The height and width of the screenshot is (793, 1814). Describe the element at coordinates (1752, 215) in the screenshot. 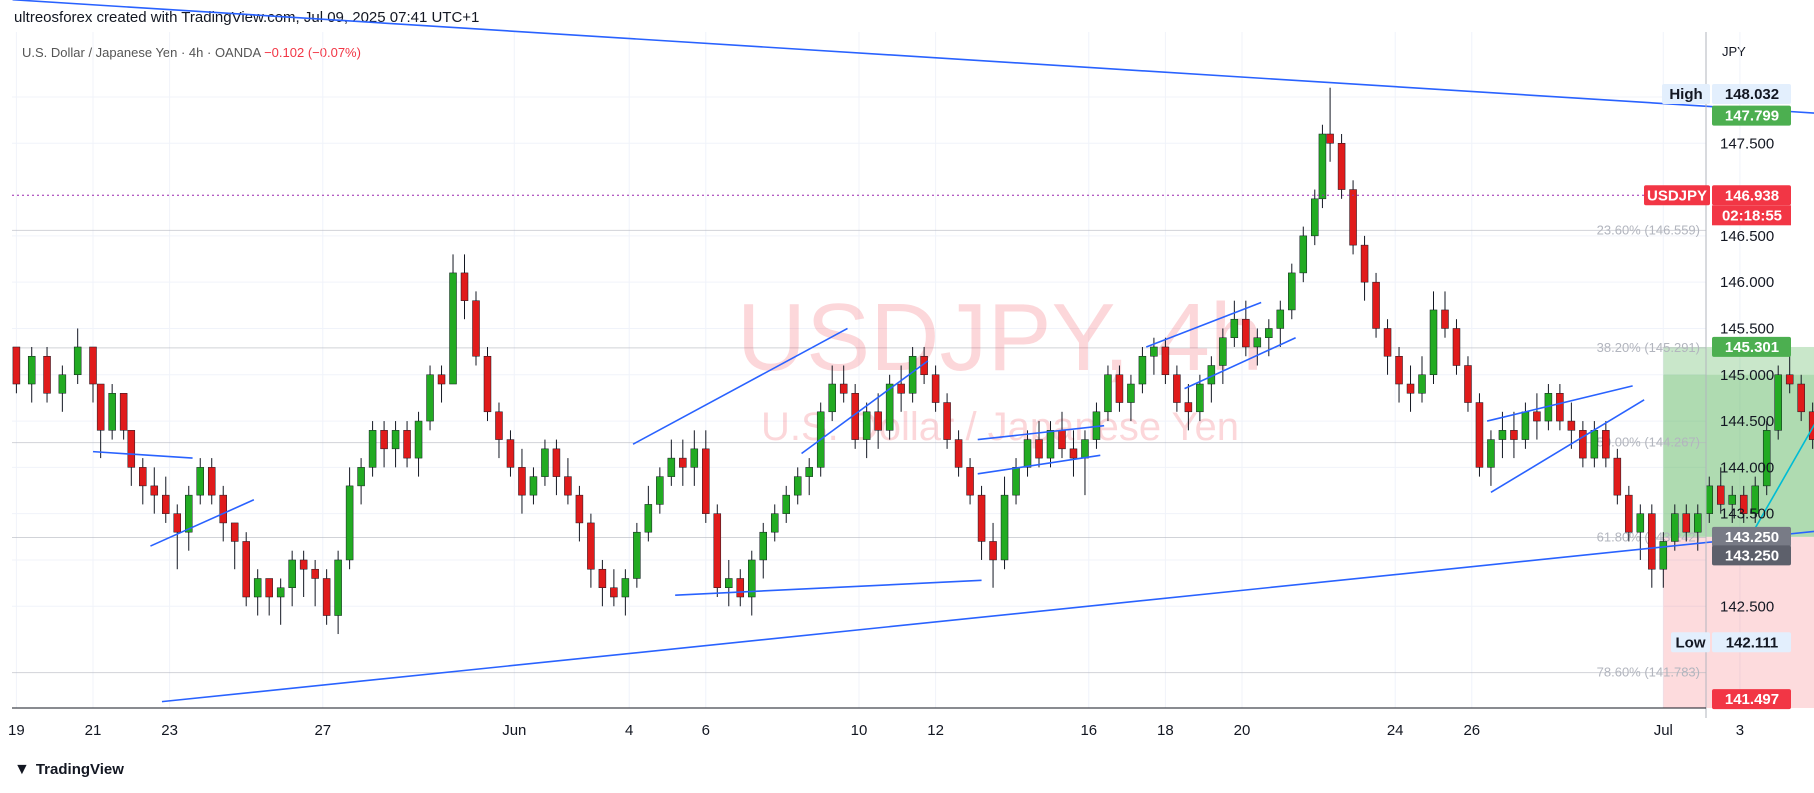

I see `countdown-label: 02:18:55` at that location.